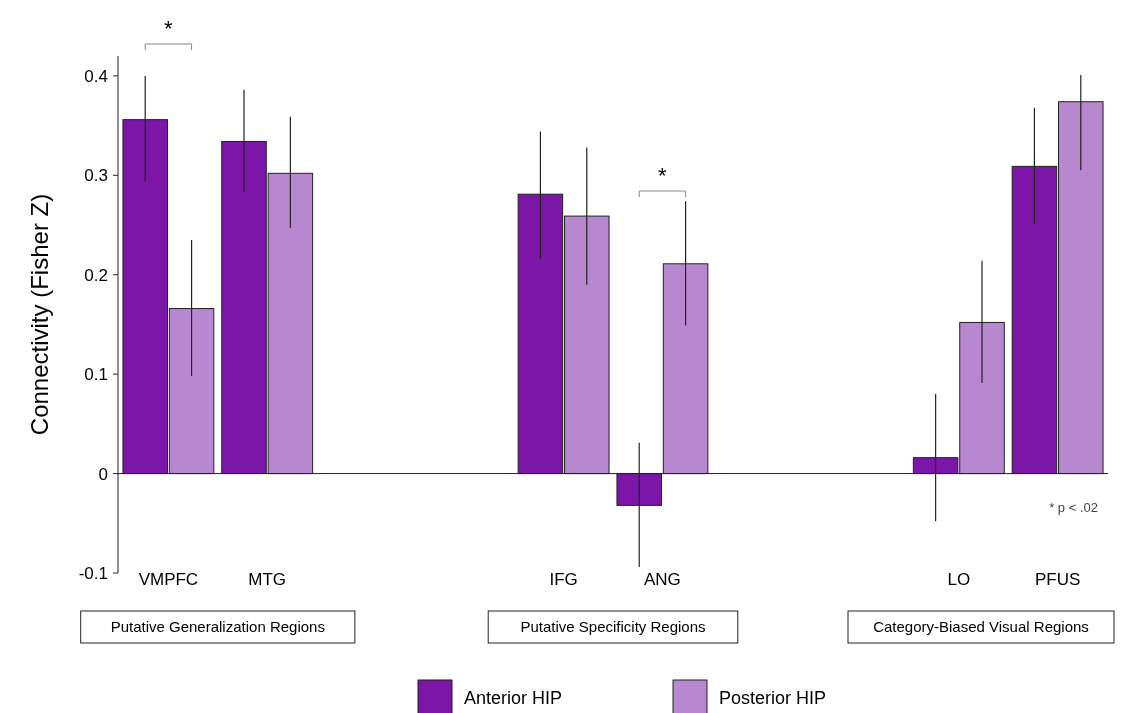 This screenshot has height=713, width=1138. What do you see at coordinates (103, 474) in the screenshot?
I see `y-tick-label: 0` at bounding box center [103, 474].